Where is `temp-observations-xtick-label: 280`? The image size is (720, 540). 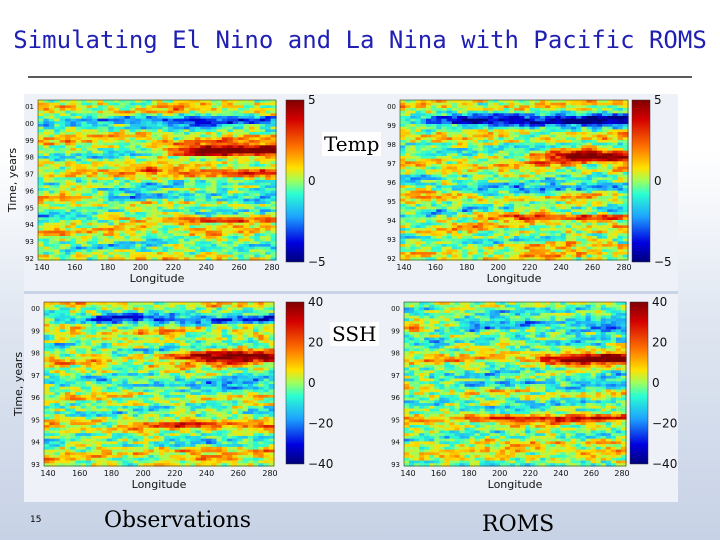 temp-observations-xtick-label: 280 is located at coordinates (271, 267).